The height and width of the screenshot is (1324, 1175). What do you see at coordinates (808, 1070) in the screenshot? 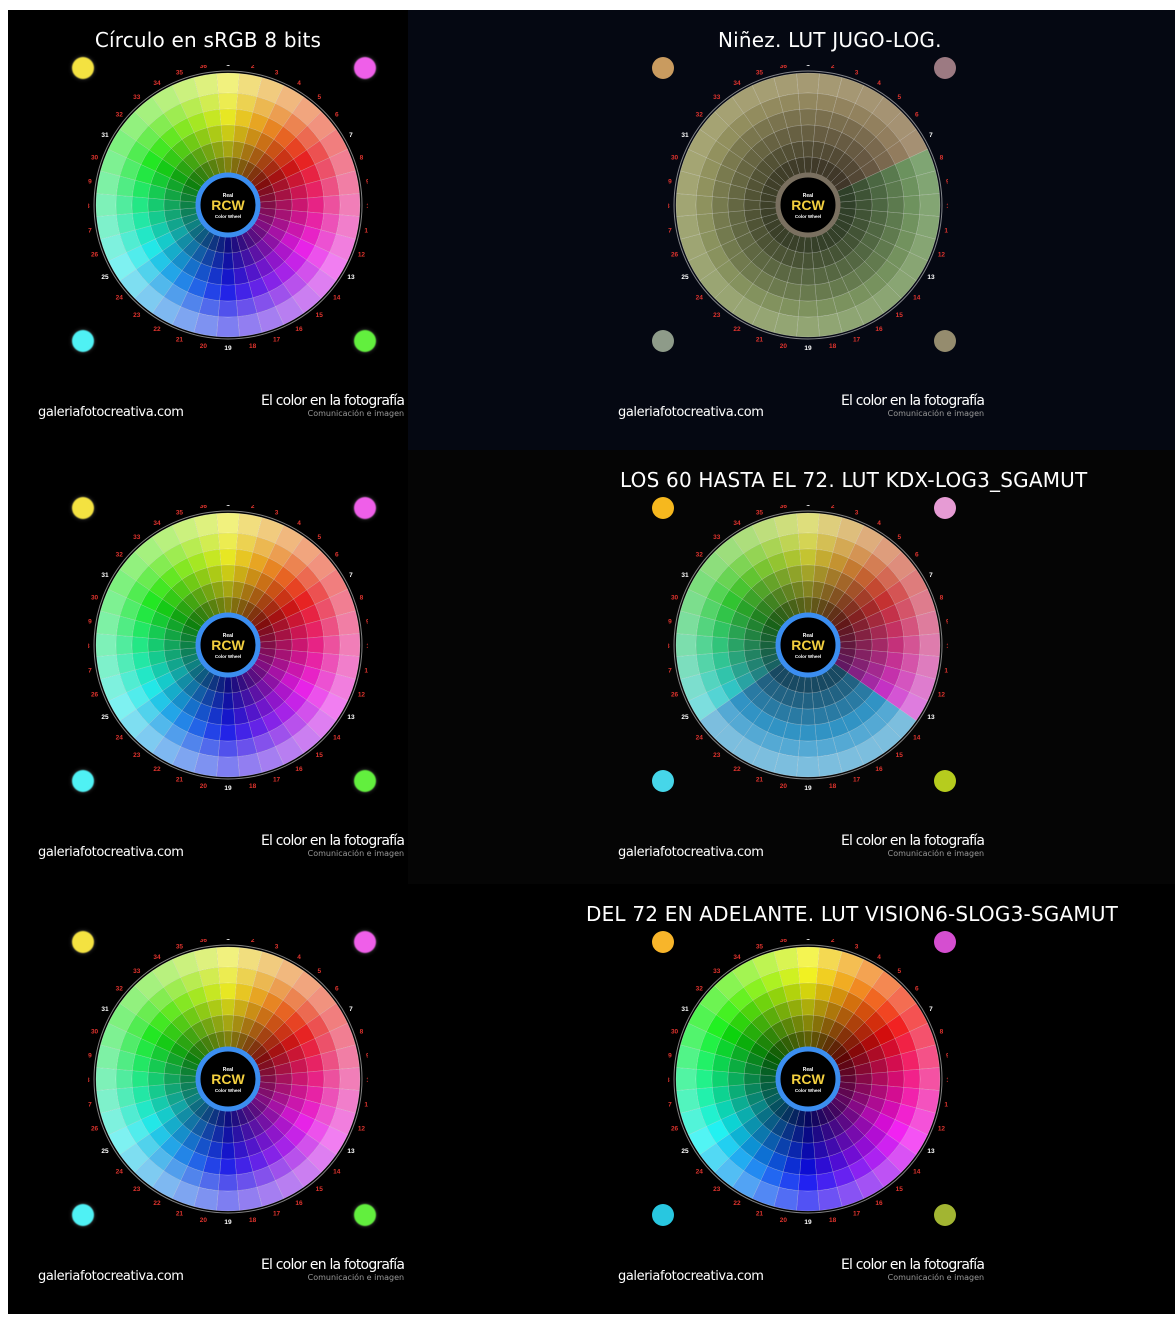
I see `center-label-top: Real` at bounding box center [808, 1070].